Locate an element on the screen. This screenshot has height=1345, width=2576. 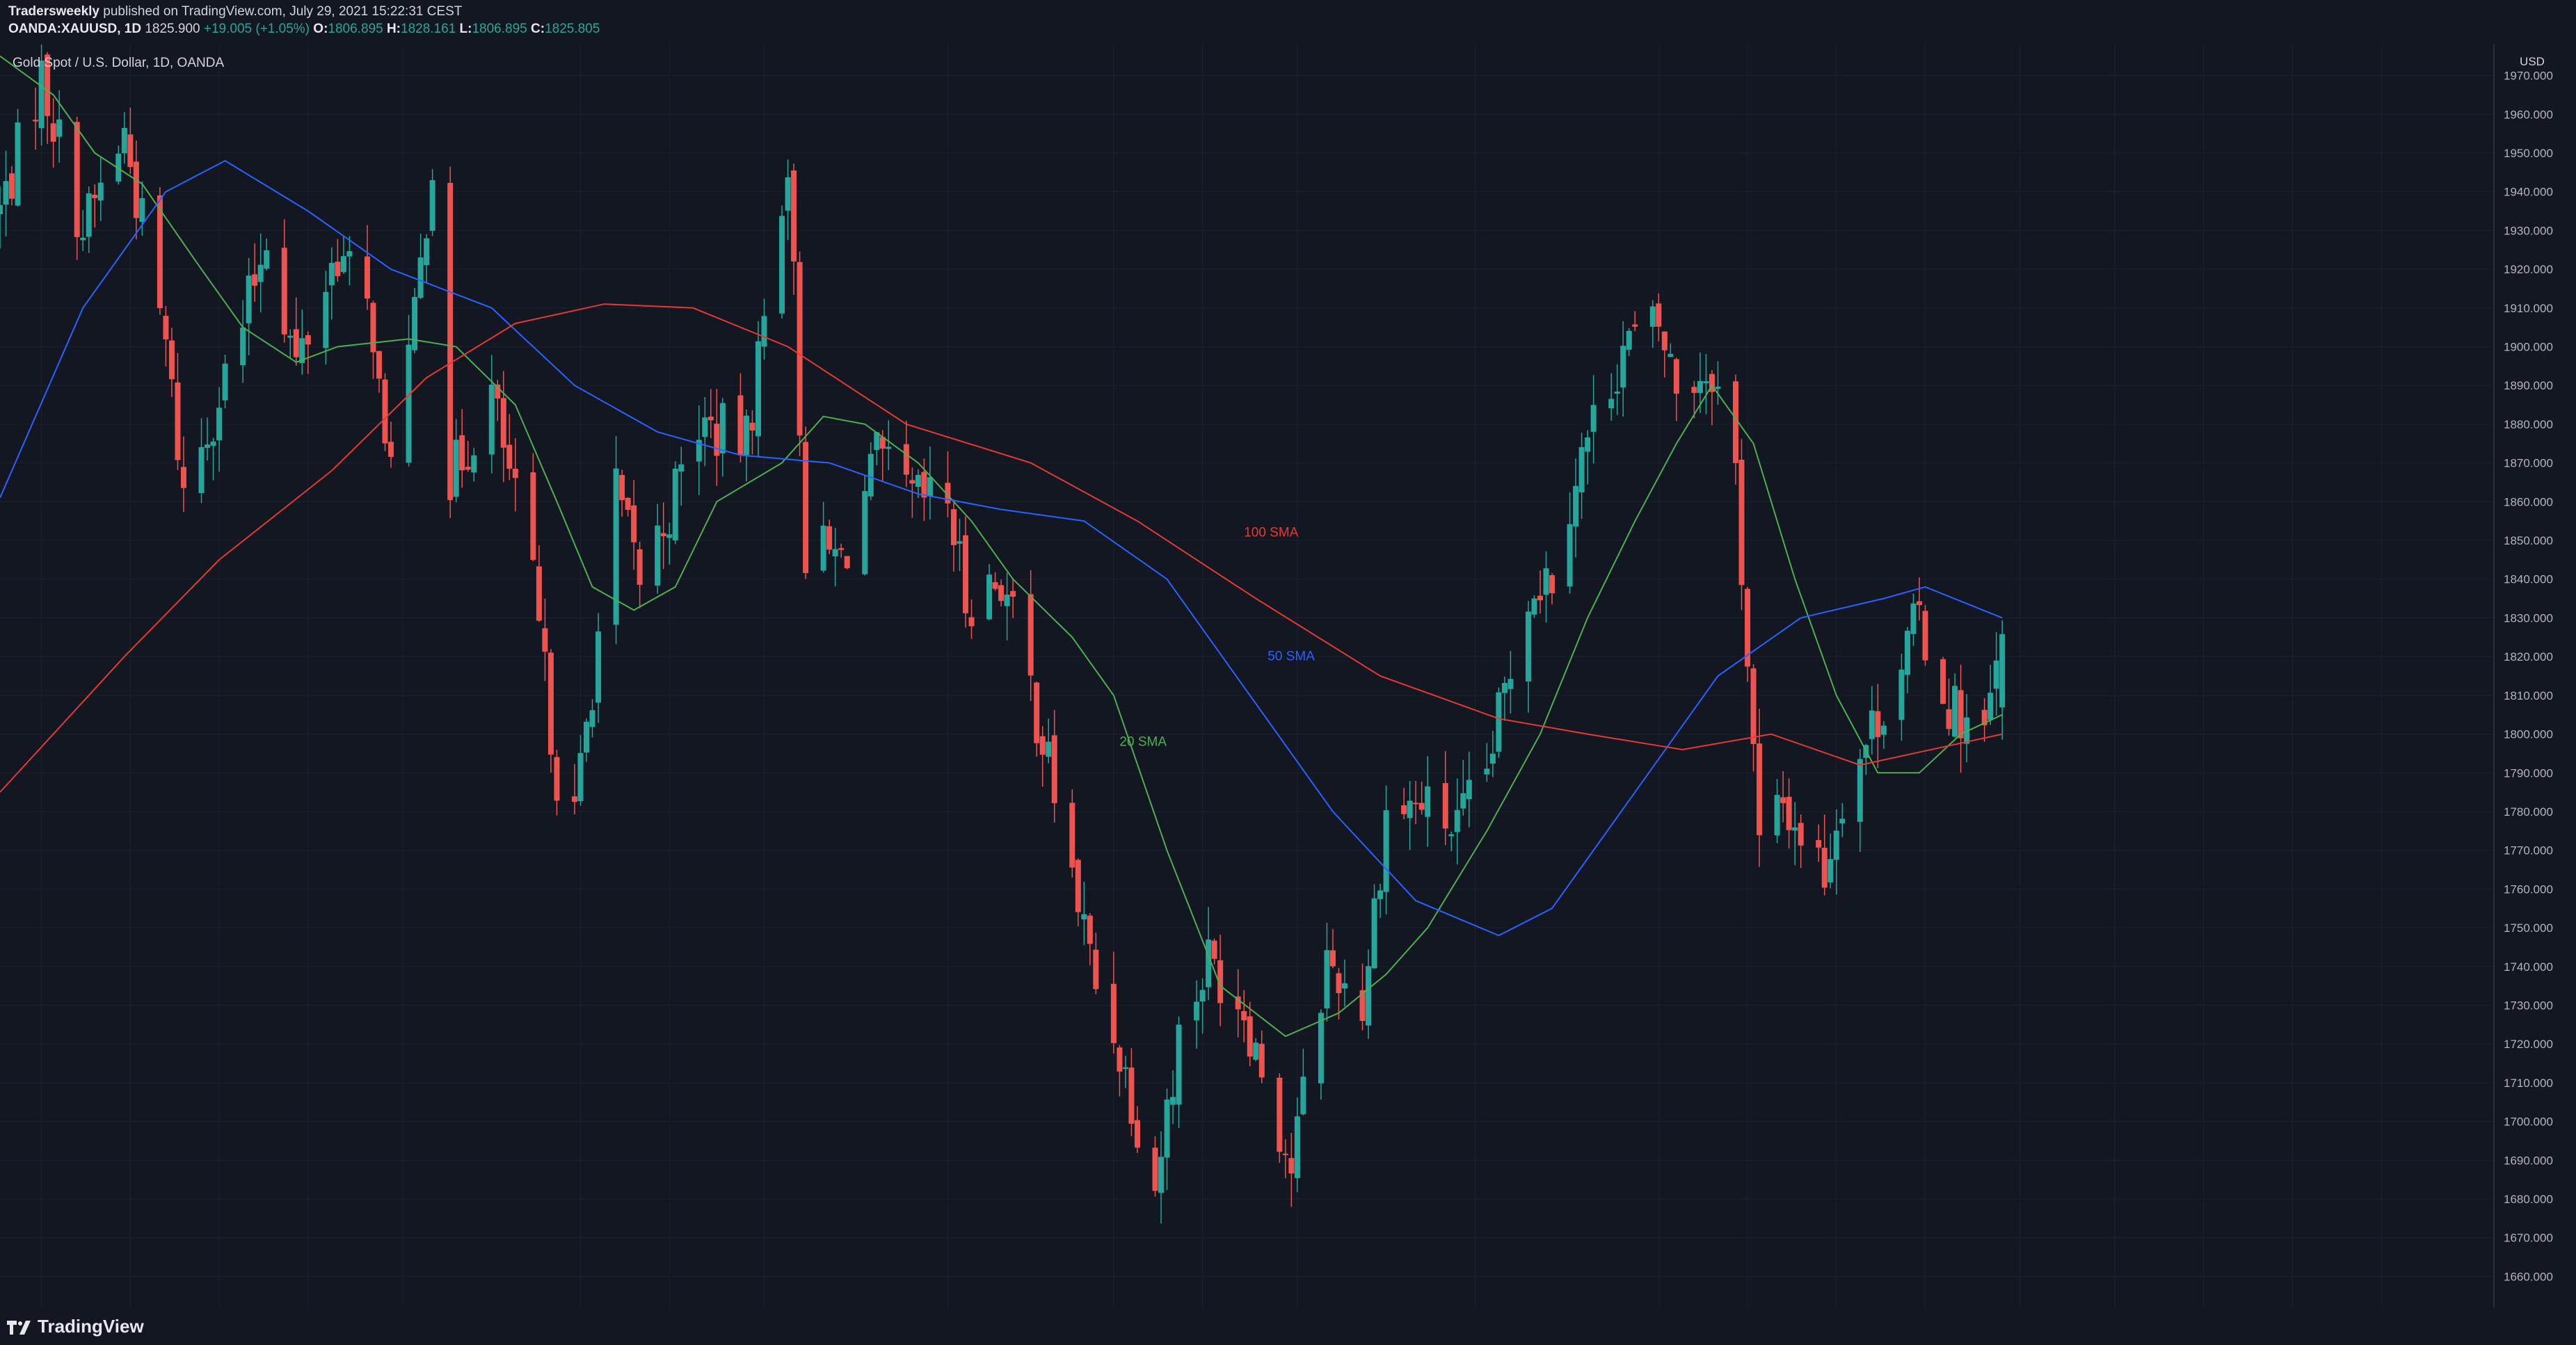
price-tick-label: 1970.000 is located at coordinates (2528, 77).